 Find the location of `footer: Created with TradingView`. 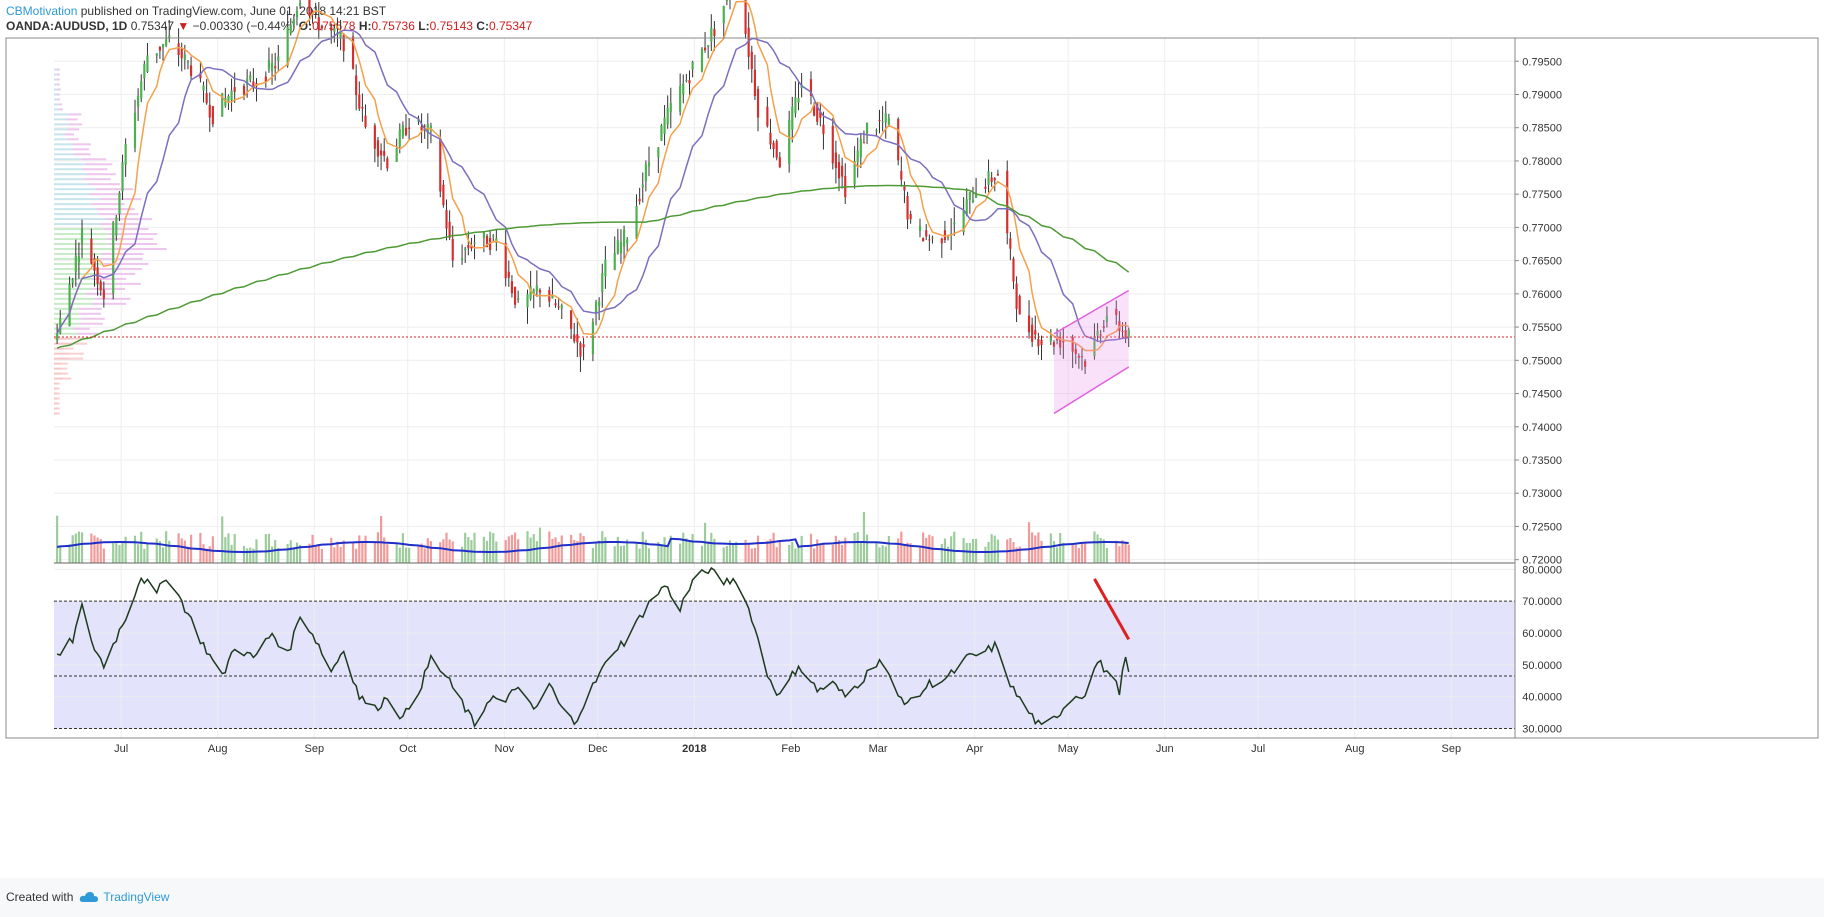

footer: Created with TradingView is located at coordinates (87, 897).